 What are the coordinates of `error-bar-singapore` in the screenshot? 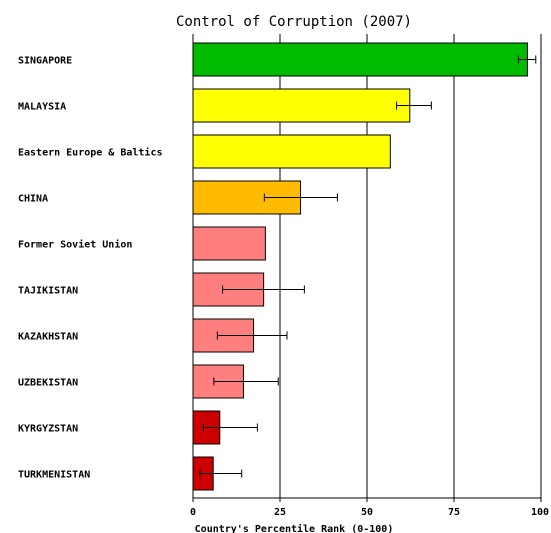 It's located at (527, 59).